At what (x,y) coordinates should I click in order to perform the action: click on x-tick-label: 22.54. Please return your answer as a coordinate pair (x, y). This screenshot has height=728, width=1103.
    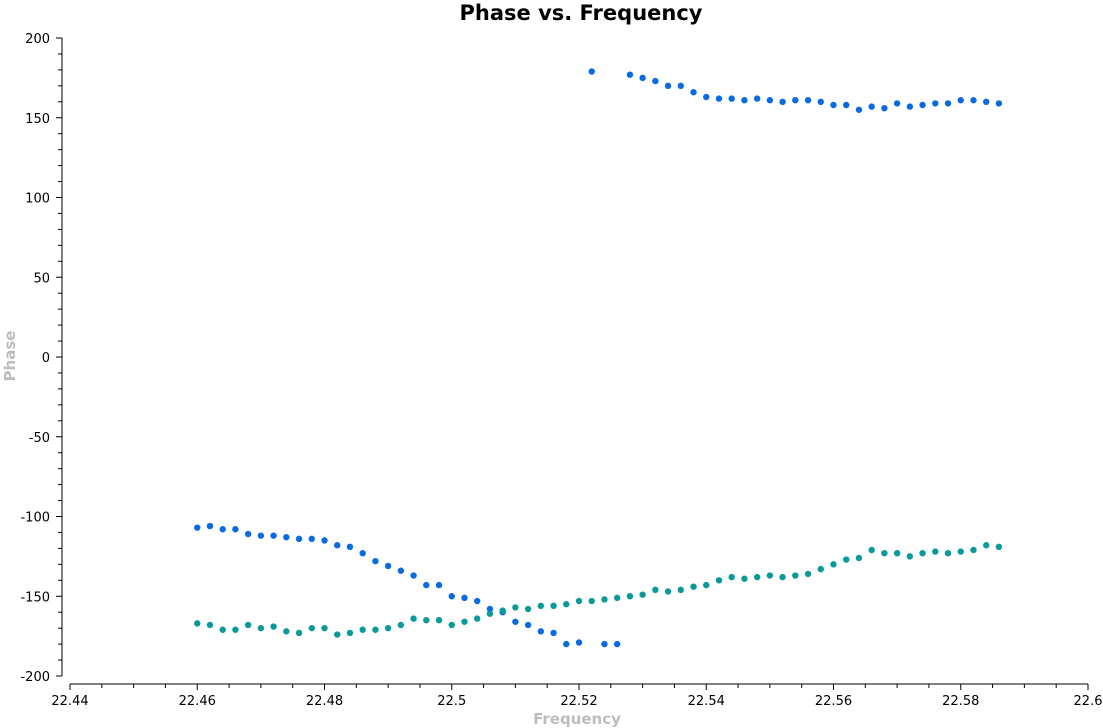
    Looking at the image, I should click on (706, 701).